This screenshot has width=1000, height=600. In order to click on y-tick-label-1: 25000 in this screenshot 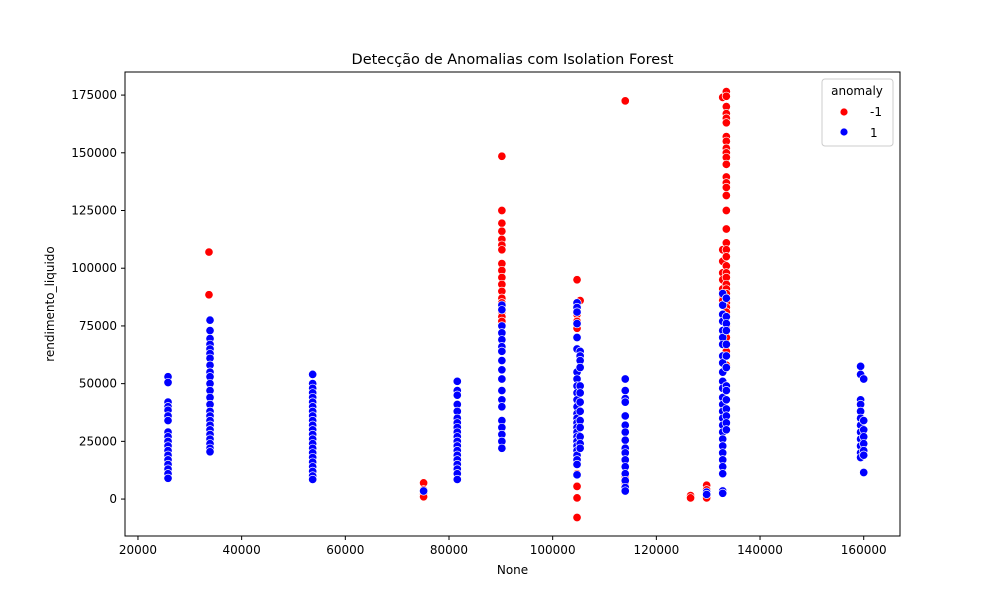, I will do `click(98, 441)`.